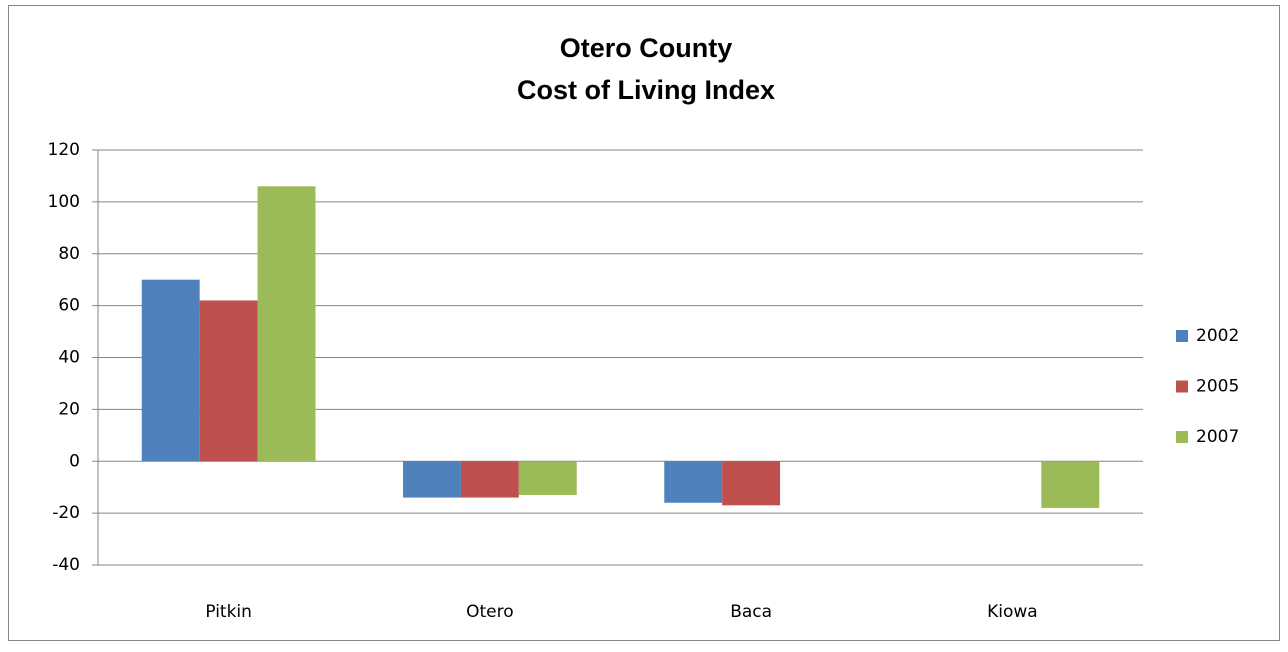  I want to click on y-tick-label: 100, so click(64, 202).